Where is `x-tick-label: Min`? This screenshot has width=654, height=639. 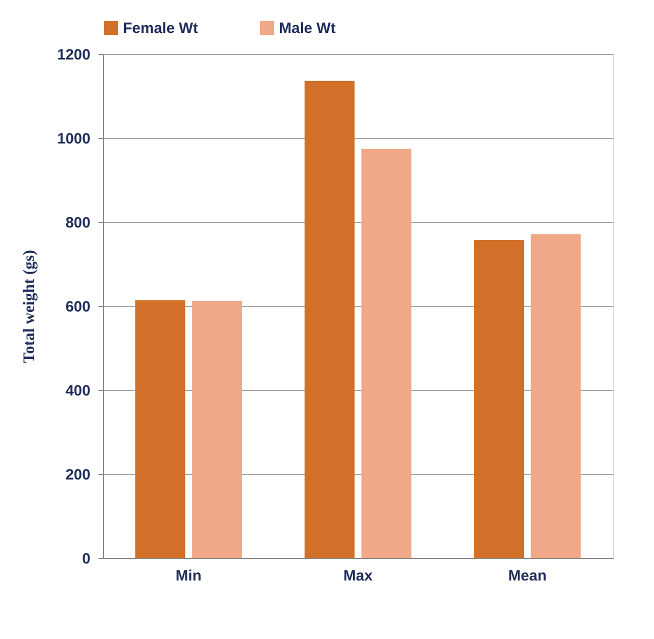
x-tick-label: Min is located at coordinates (189, 576).